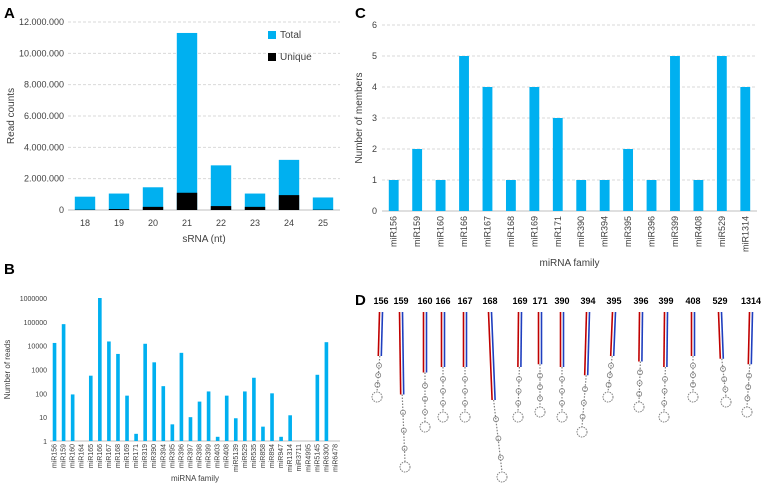 This screenshot has width=761, height=487. What do you see at coordinates (154, 456) in the screenshot?
I see `x-tick-b: miR390` at bounding box center [154, 456].